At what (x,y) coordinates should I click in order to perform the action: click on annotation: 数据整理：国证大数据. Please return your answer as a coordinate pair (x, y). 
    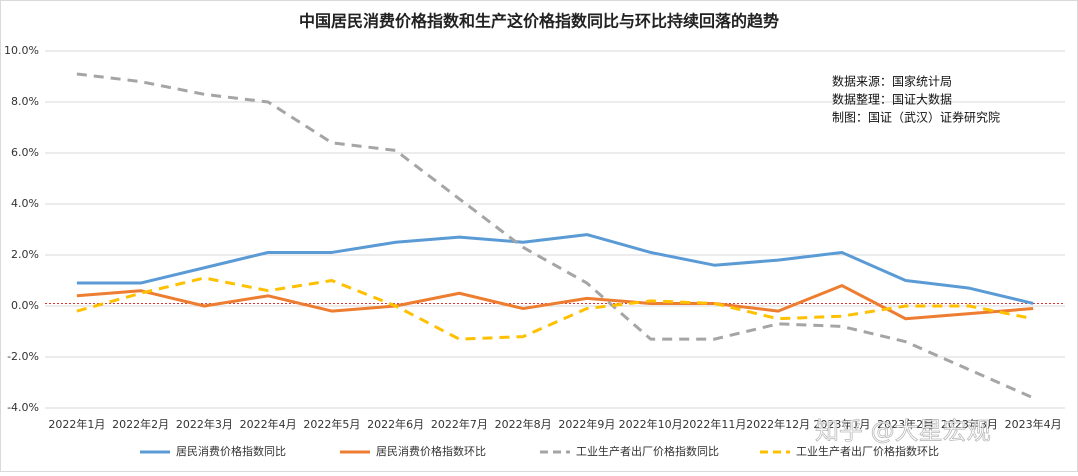
    Looking at the image, I should click on (892, 99).